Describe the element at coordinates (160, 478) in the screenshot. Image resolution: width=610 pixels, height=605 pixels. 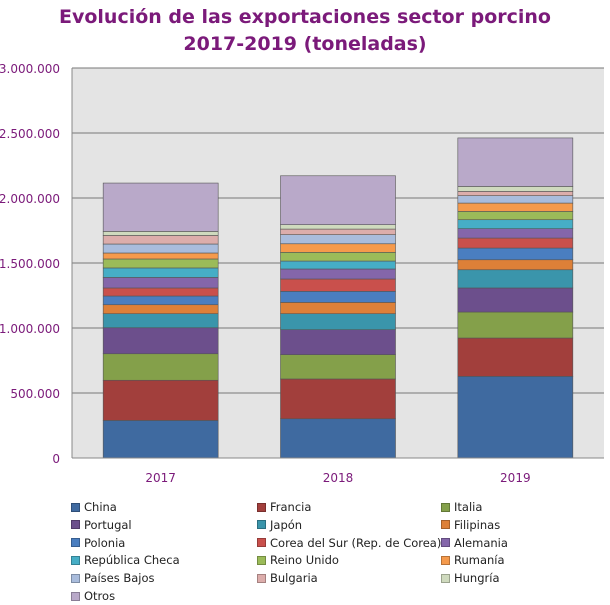
I see `x-tick-label: 2017` at that location.